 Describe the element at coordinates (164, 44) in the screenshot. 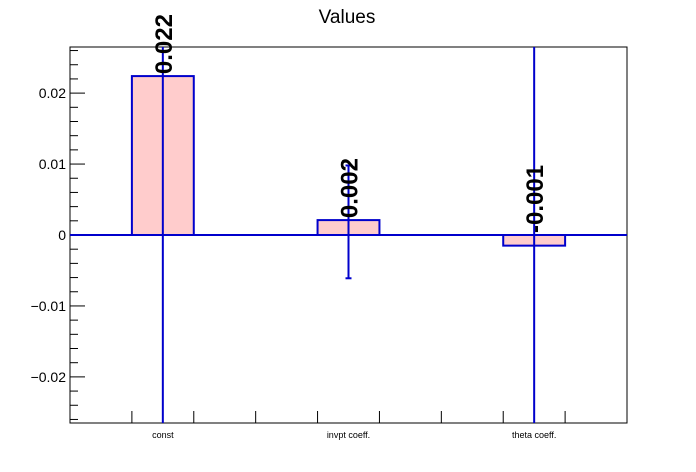

I see `data-label: 0.022` at that location.